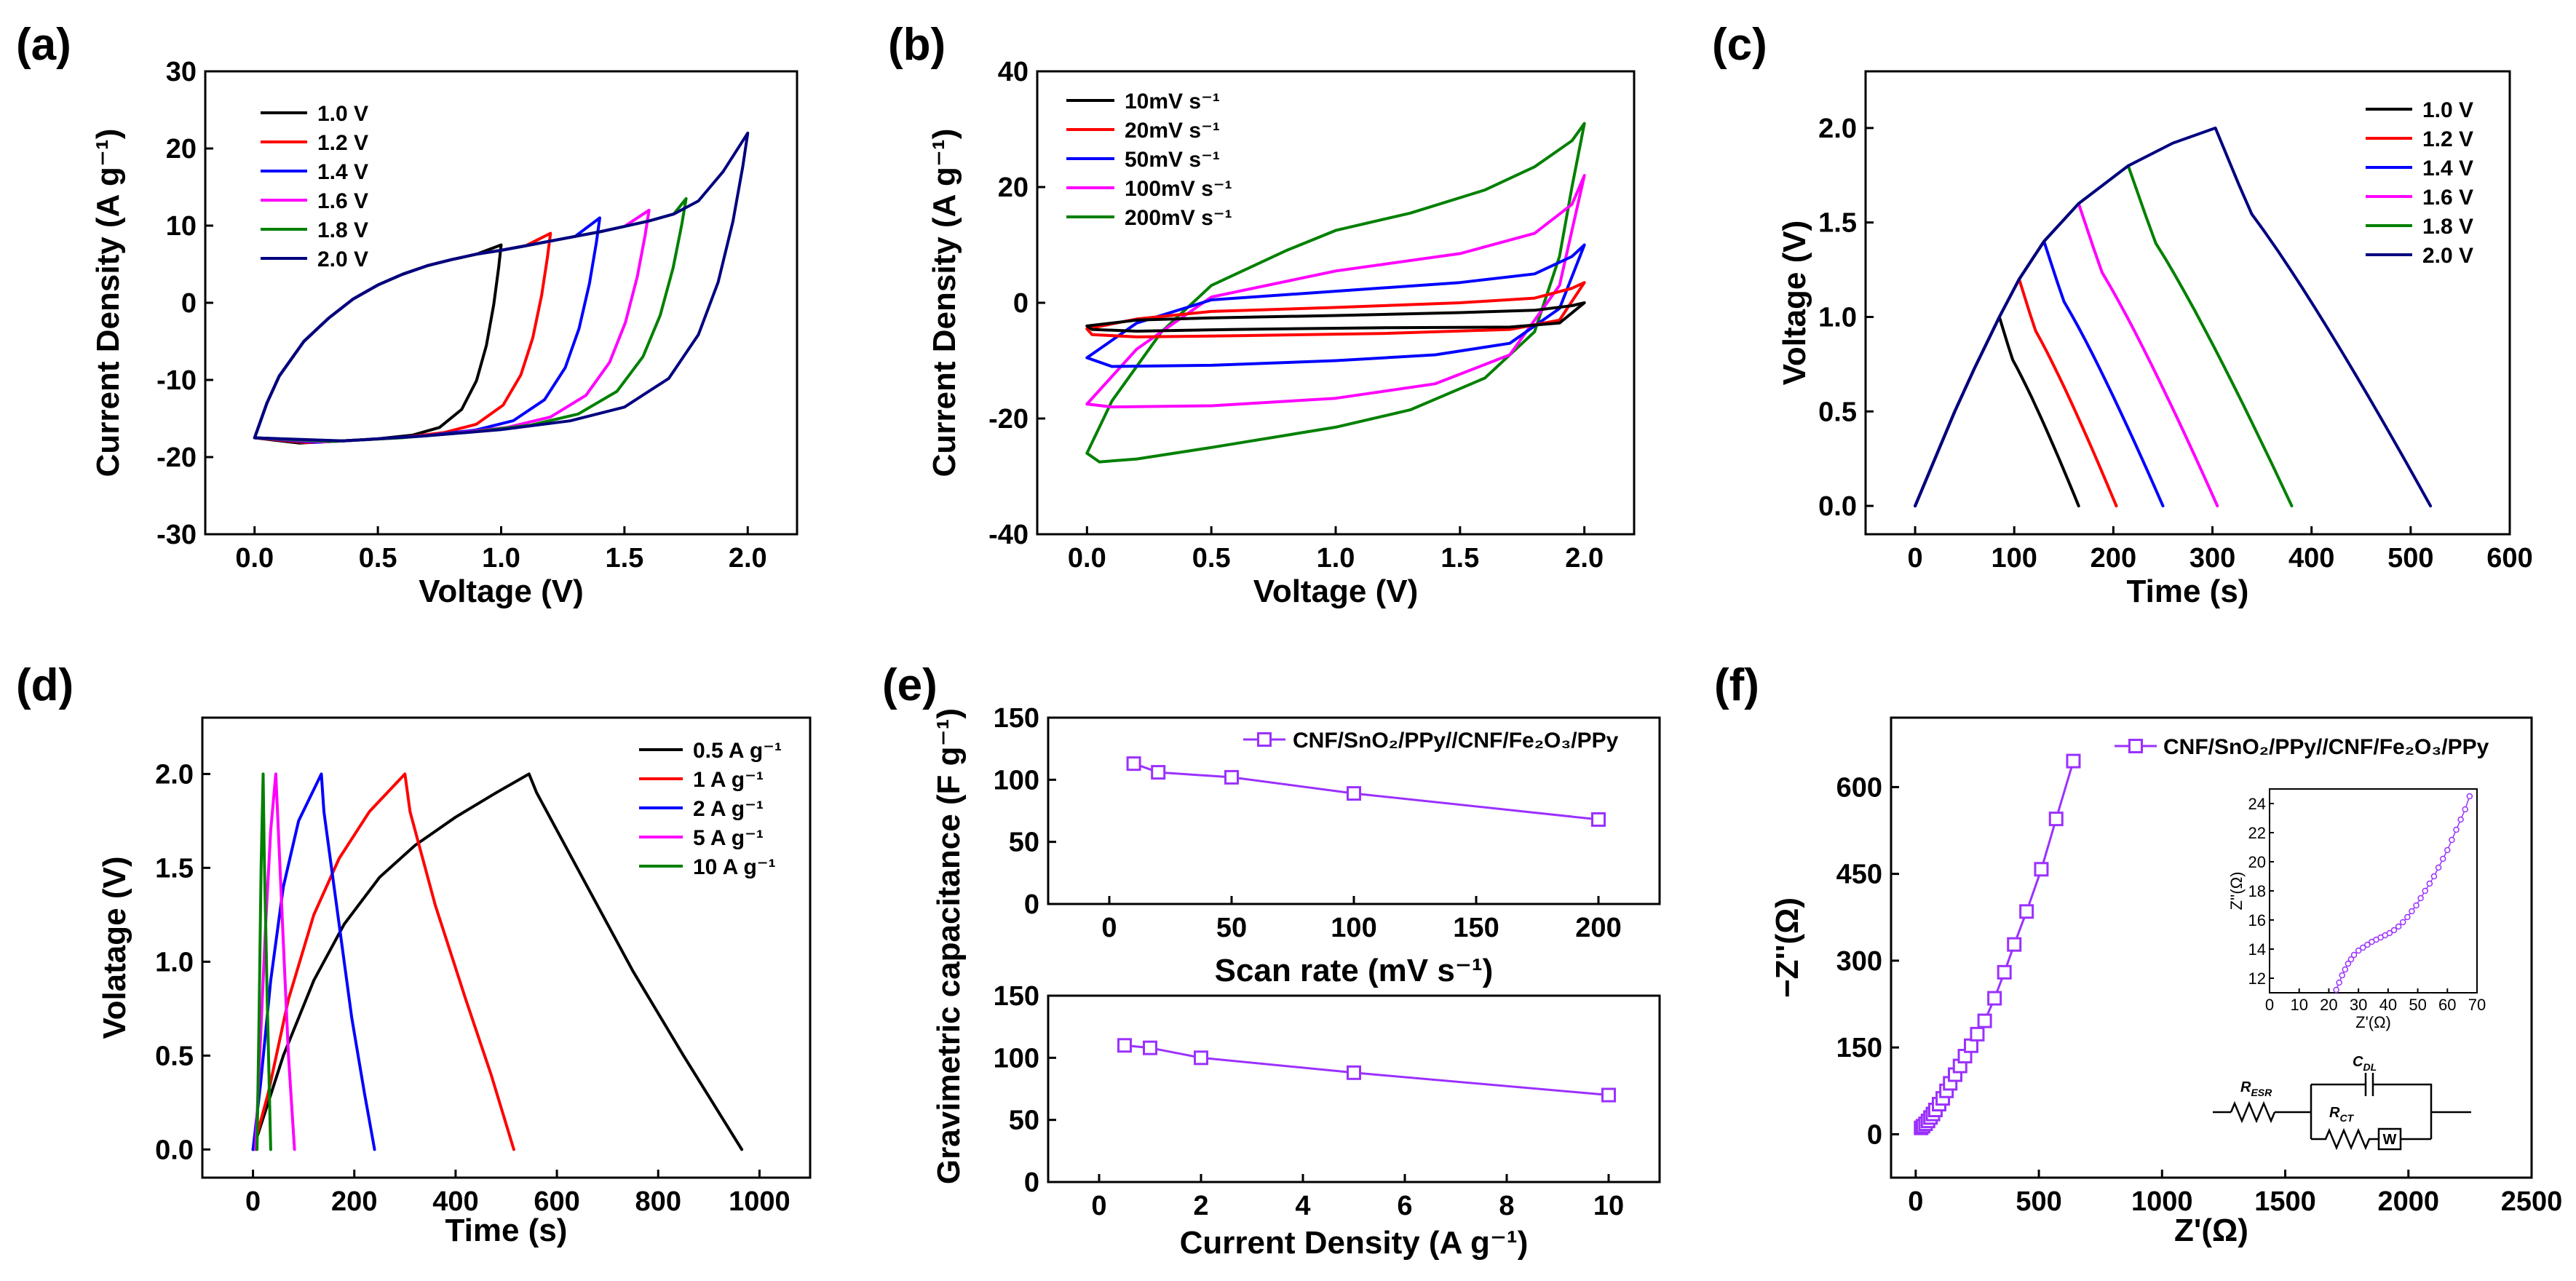 The width and height of the screenshot is (2576, 1281). Describe the element at coordinates (1837, 317) in the screenshot. I see `y-tick-label: 1.0` at that location.